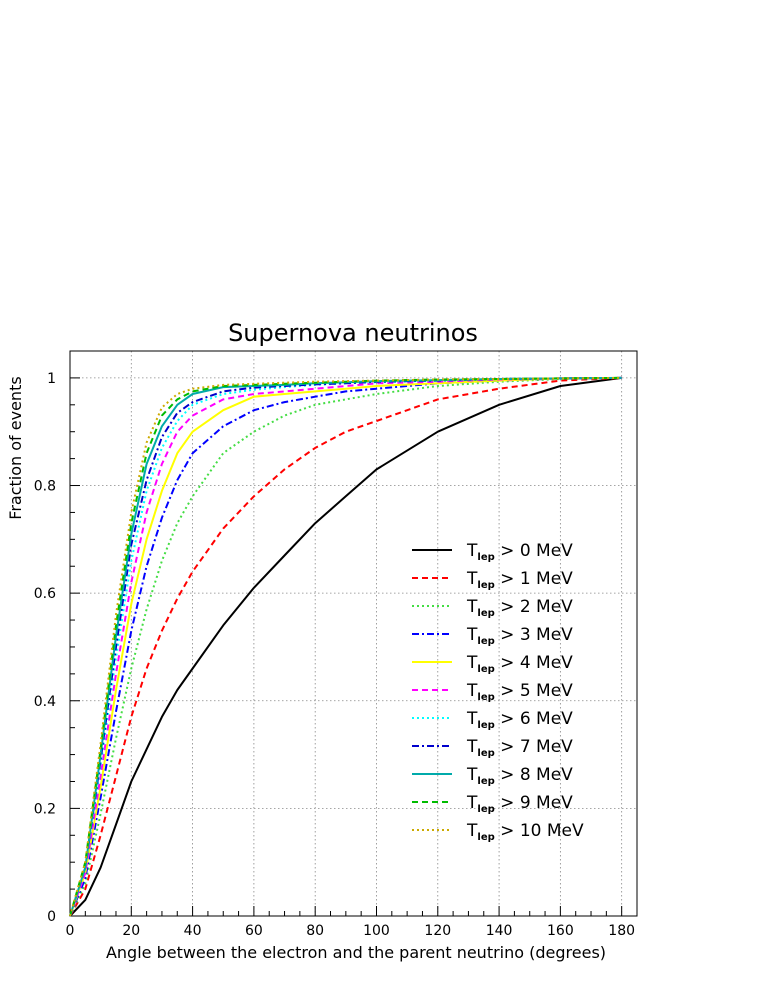  I want to click on y-tick-label: 0.8, so click(45, 487).